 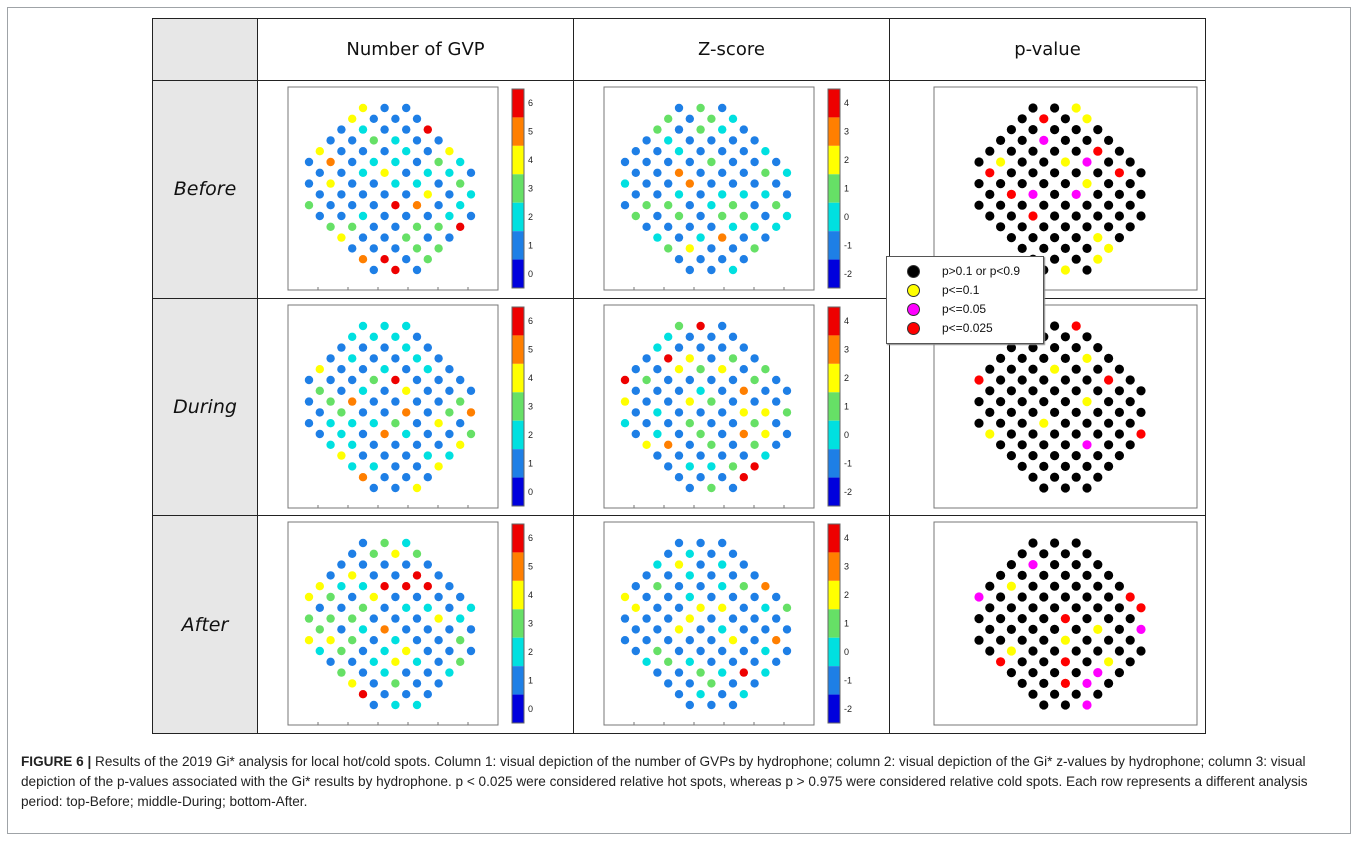 I want to click on gvp-map-plot: 6 5 4 3 2 1 0, so click(x=410, y=406).